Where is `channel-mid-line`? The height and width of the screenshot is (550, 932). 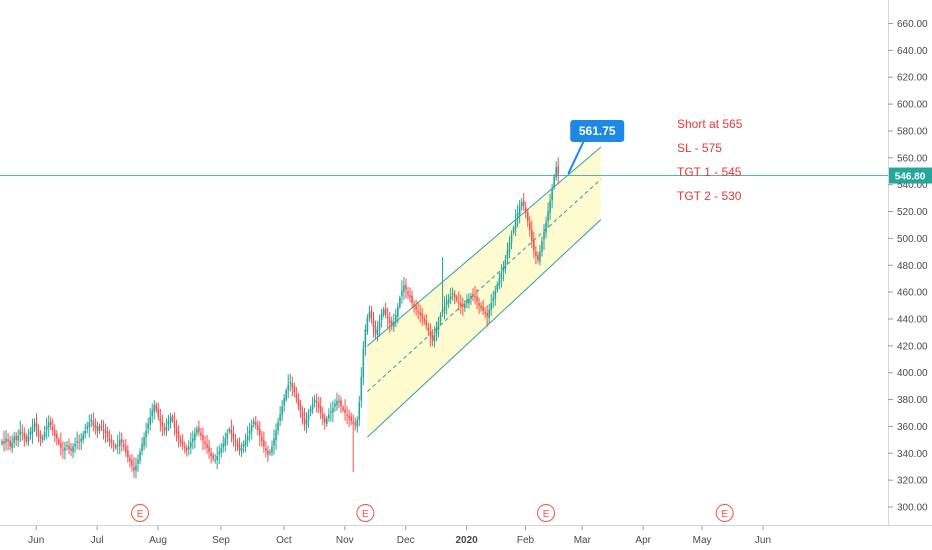
channel-mid-line is located at coordinates (484, 285).